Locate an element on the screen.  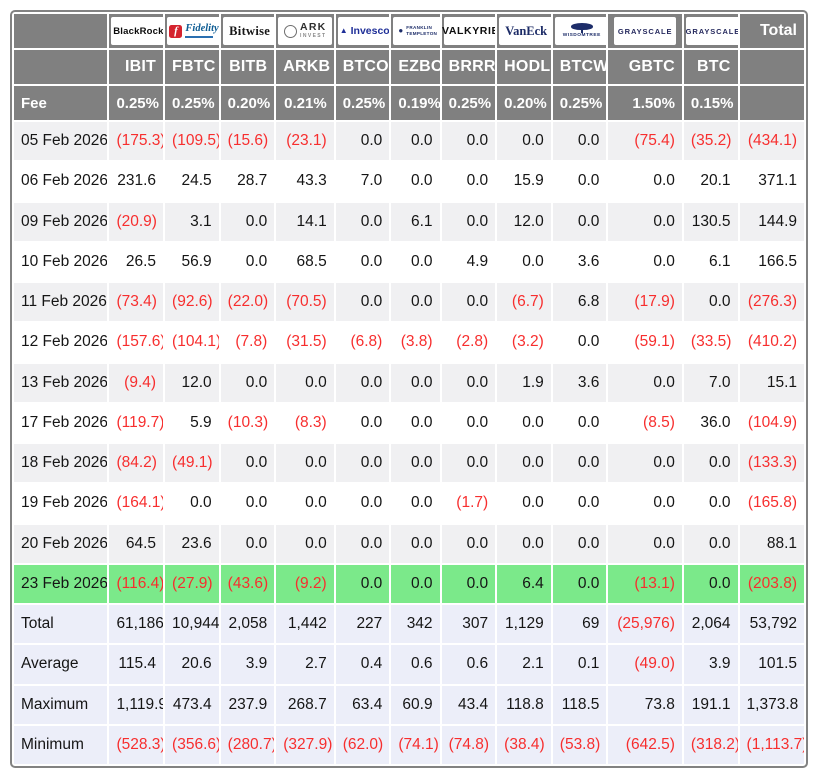
logo-cell-btco: ▲ Invesco is located at coordinates (362, 31).